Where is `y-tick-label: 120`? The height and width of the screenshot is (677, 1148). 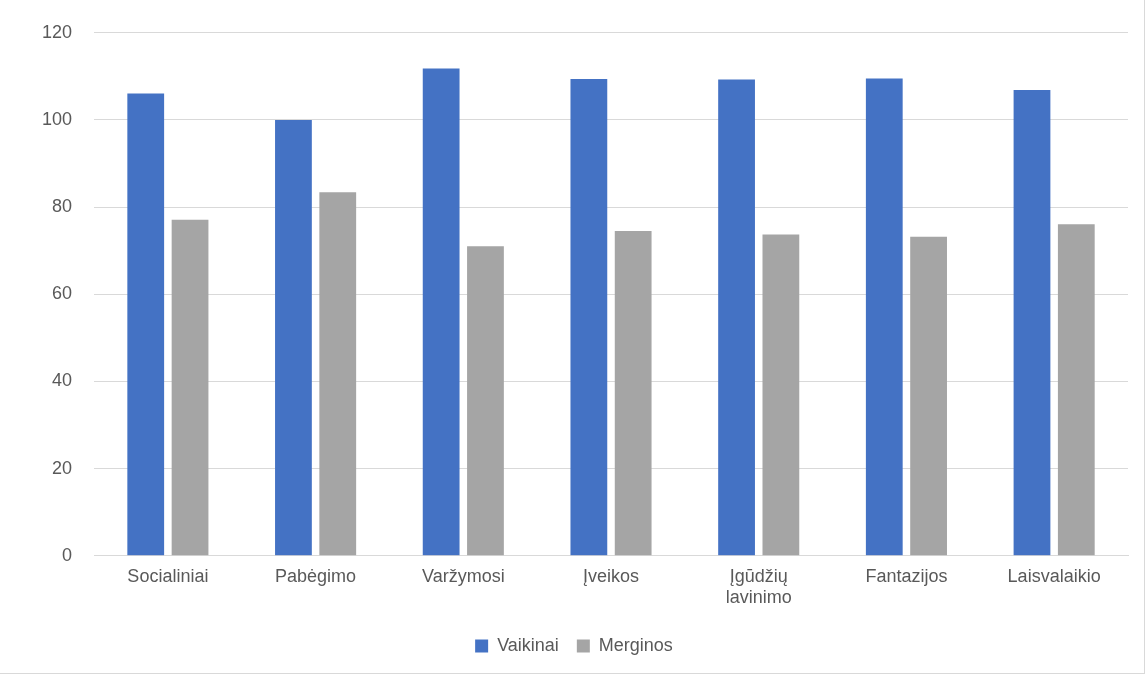 y-tick-label: 120 is located at coordinates (57, 31).